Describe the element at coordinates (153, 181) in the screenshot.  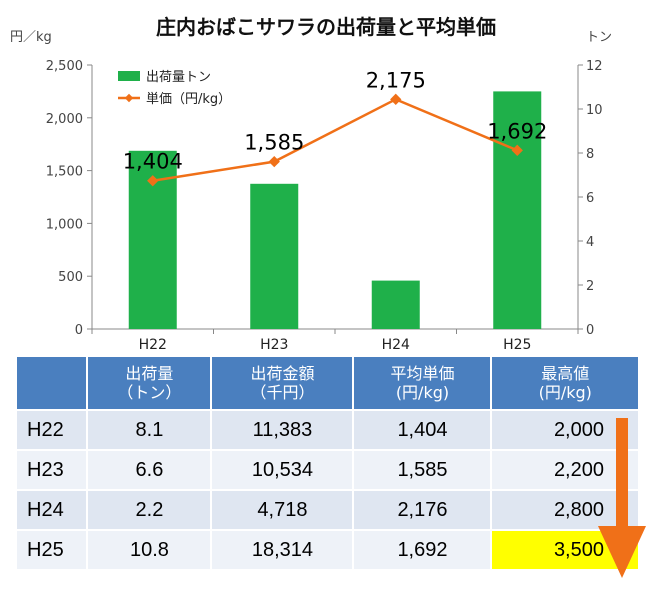
I see `price-point-H22` at that location.